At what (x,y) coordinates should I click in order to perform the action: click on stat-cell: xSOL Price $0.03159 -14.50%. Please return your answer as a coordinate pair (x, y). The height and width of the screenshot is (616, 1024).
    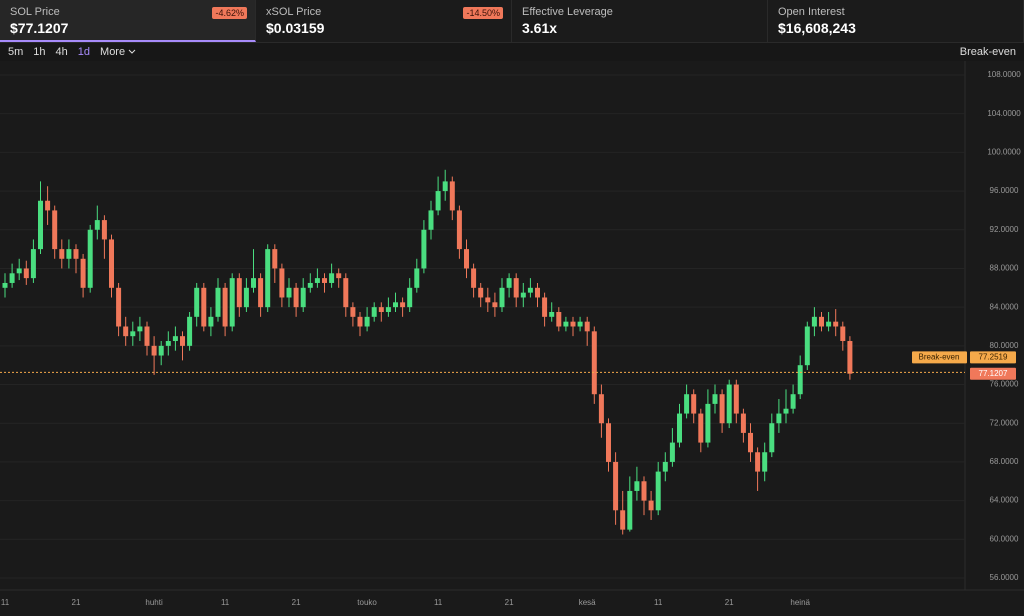
    Looking at the image, I should click on (384, 21).